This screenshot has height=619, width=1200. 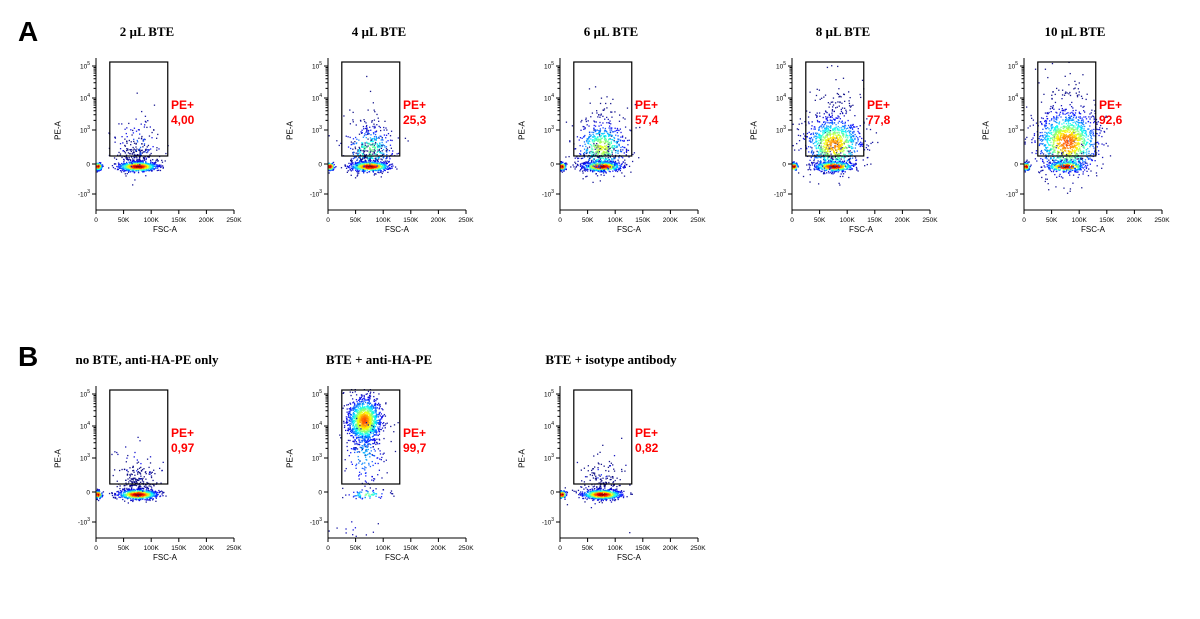 I want to click on gate-label: PE+ 92,6, so click(x=1110, y=113).